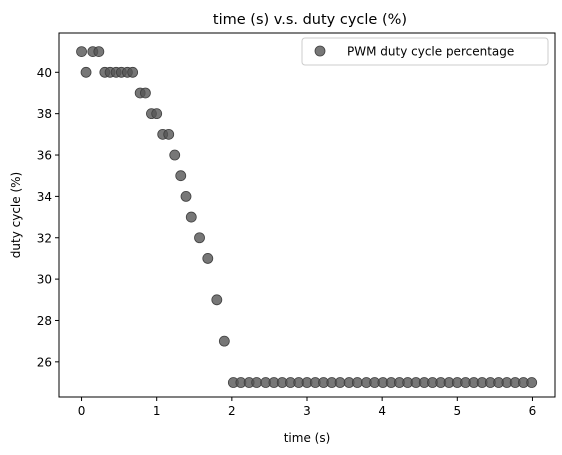 The image size is (562, 455). What do you see at coordinates (44, 321) in the screenshot?
I see `y-tick-label: 28` at bounding box center [44, 321].